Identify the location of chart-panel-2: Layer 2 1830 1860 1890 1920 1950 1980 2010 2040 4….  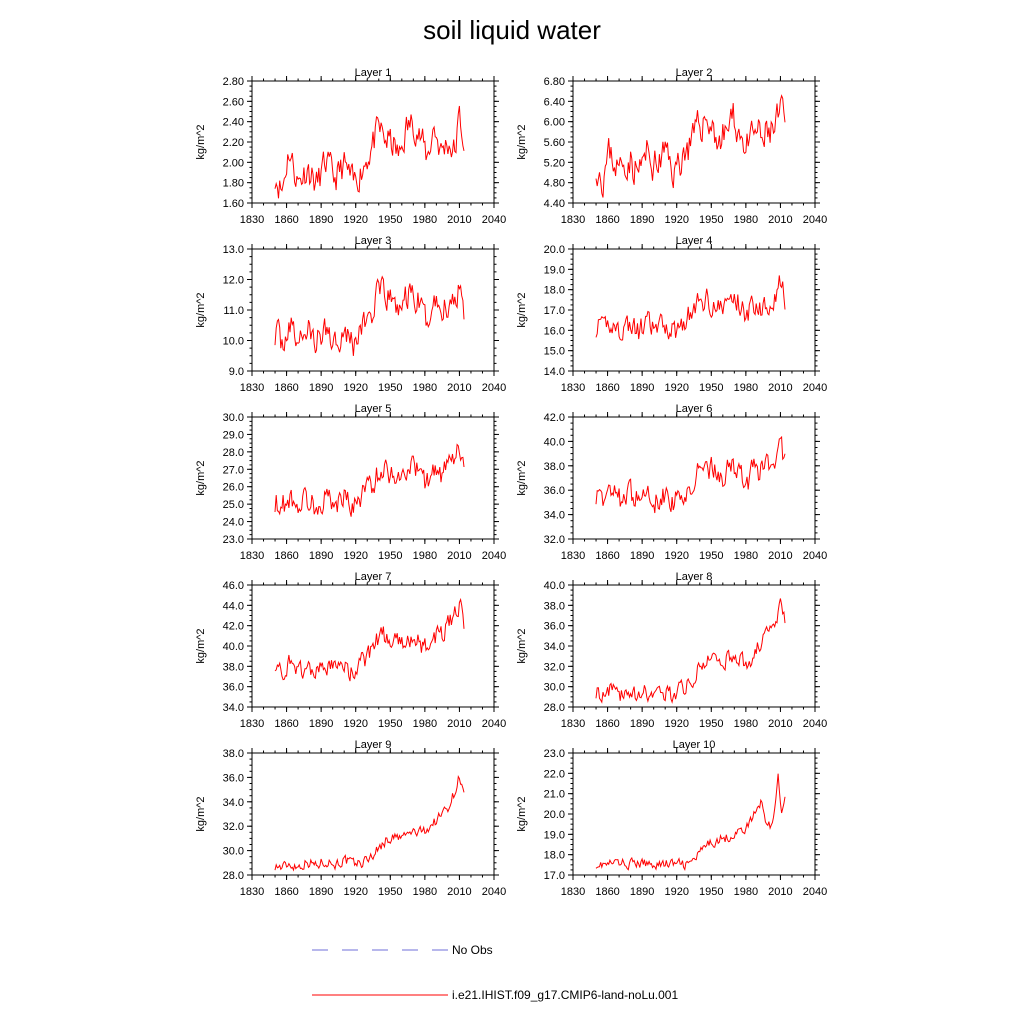
(671, 146).